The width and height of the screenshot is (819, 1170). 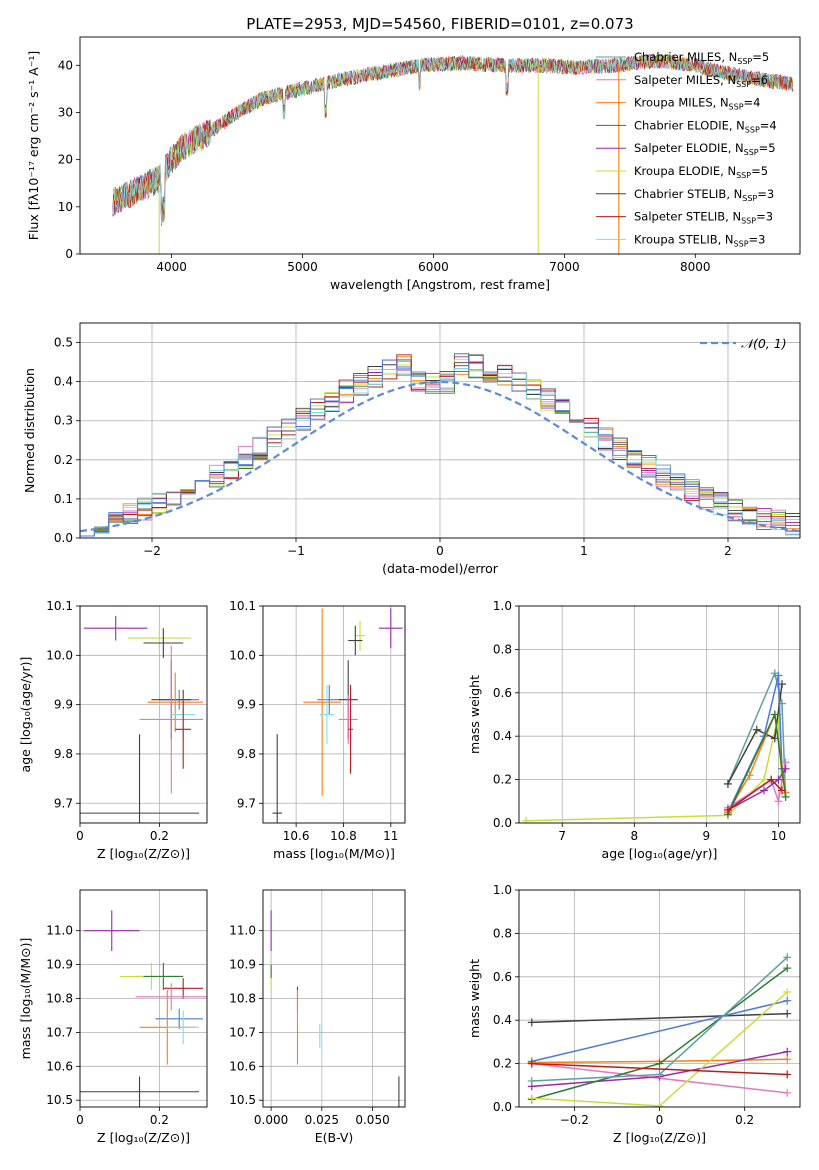 What do you see at coordinates (502, 977) in the screenshot?
I see `y-tick-label: 0.6` at bounding box center [502, 977].